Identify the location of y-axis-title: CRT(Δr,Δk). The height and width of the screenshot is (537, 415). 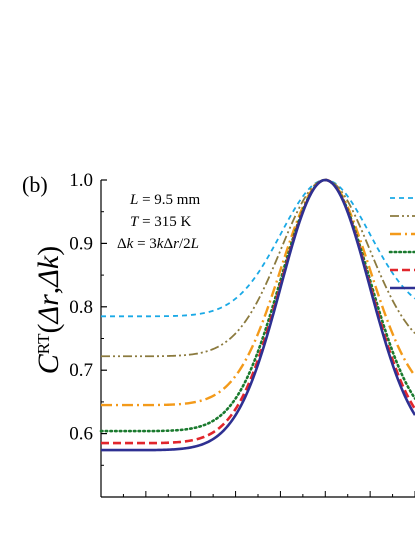
(48, 310).